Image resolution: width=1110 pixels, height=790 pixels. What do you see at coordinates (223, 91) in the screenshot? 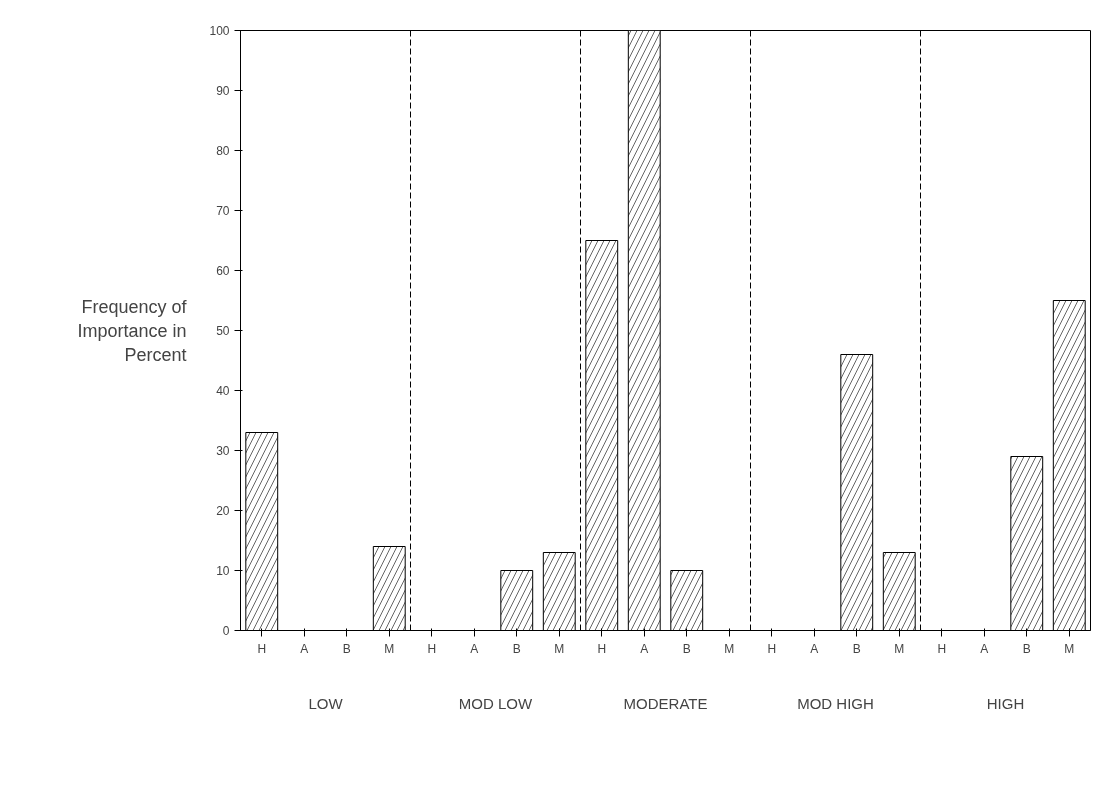
I see `y-tick-label: 90` at bounding box center [223, 91].